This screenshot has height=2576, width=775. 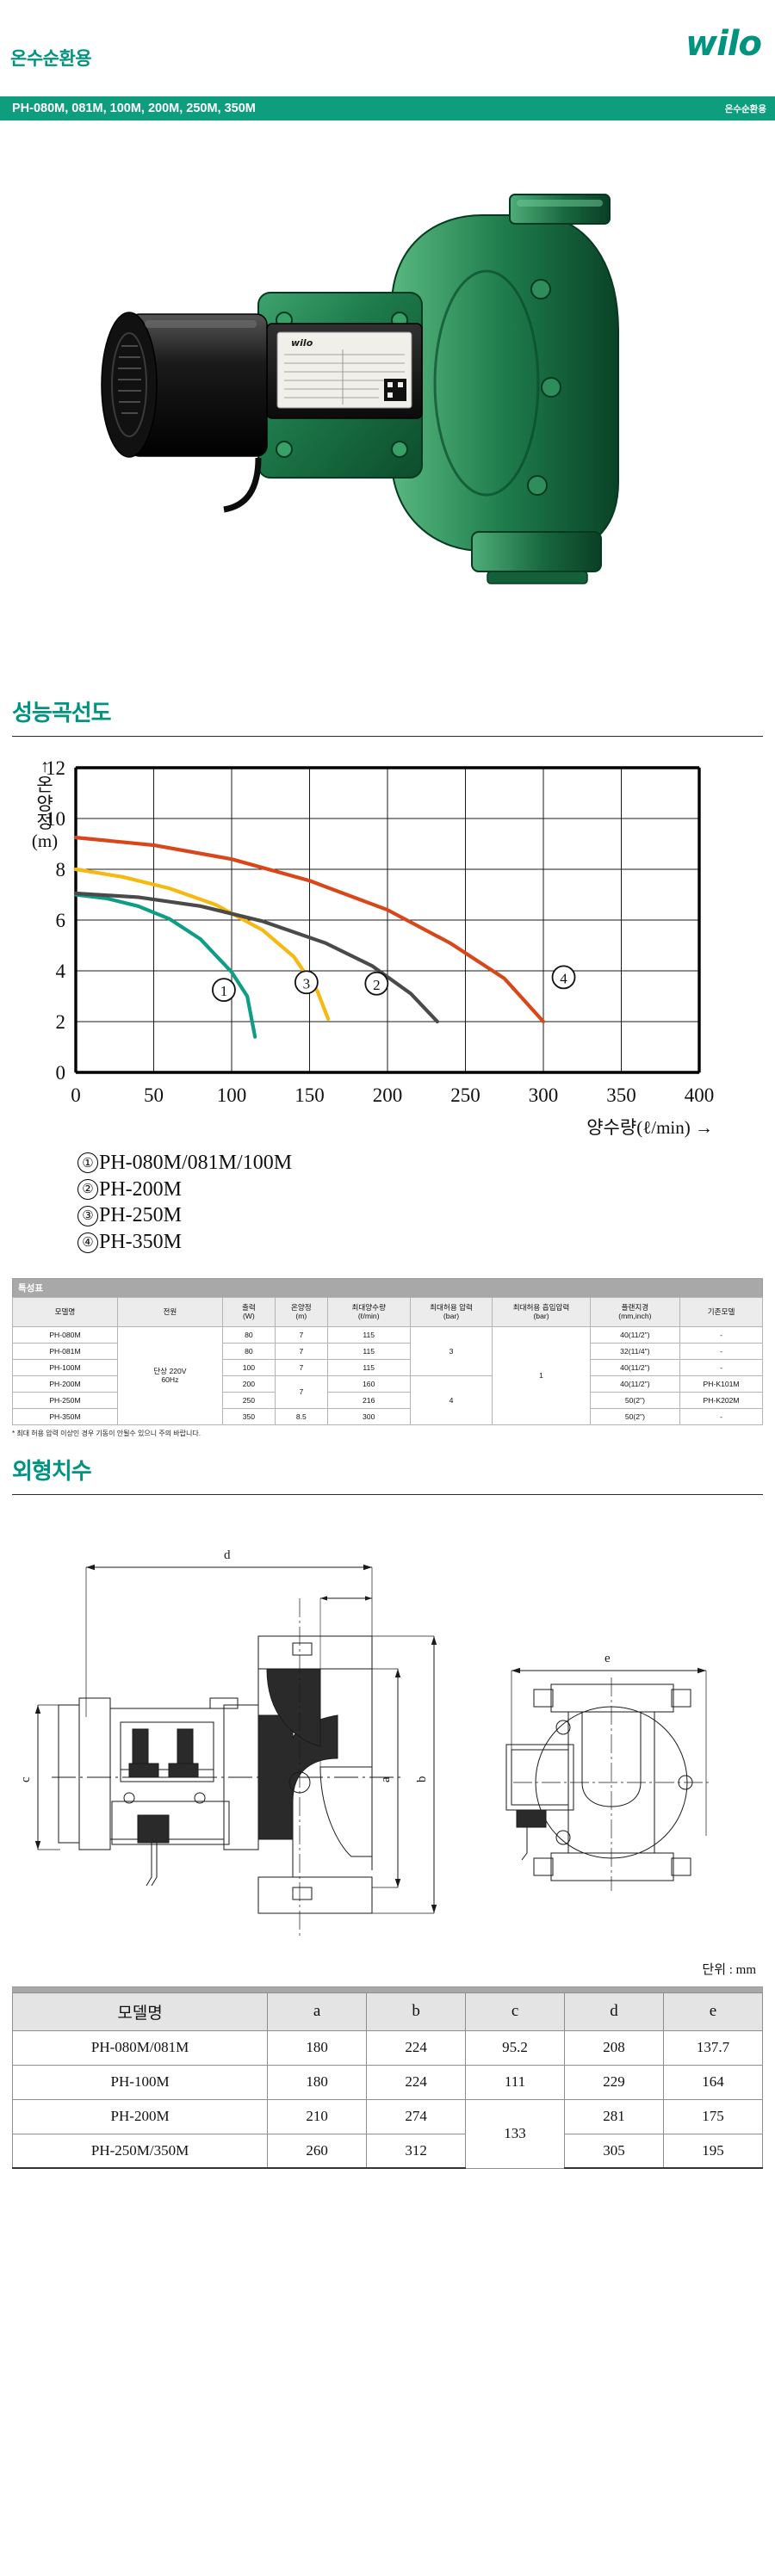 I want to click on spec-col-output-sub: (W), so click(x=249, y=1316).